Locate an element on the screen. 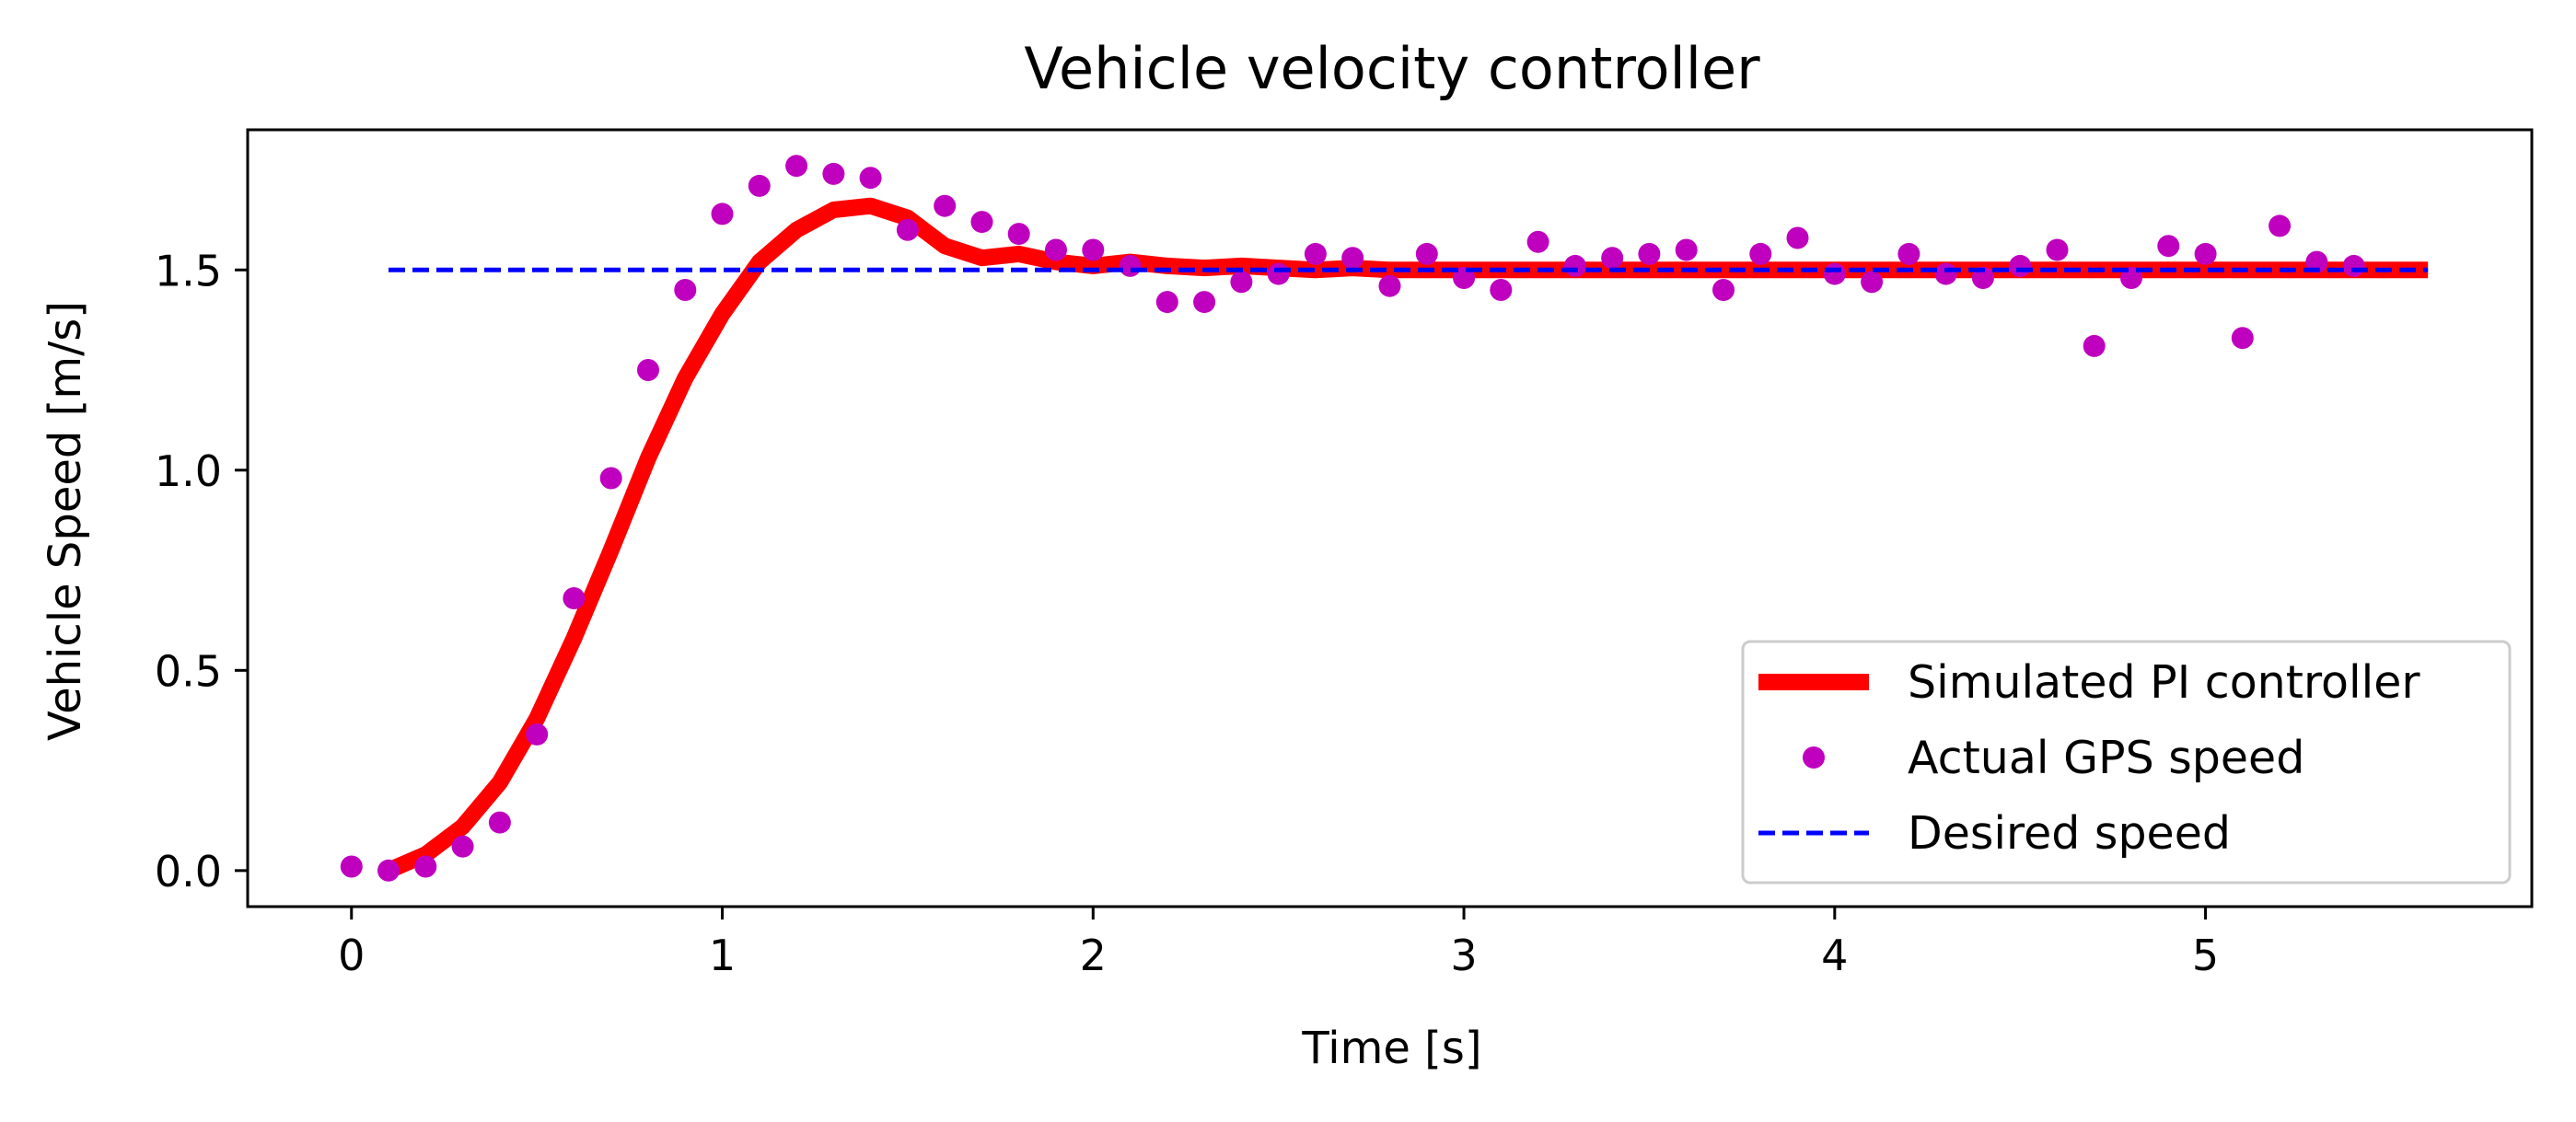 The image size is (2576, 1122). y-tick-label: 1.0 is located at coordinates (188, 471).